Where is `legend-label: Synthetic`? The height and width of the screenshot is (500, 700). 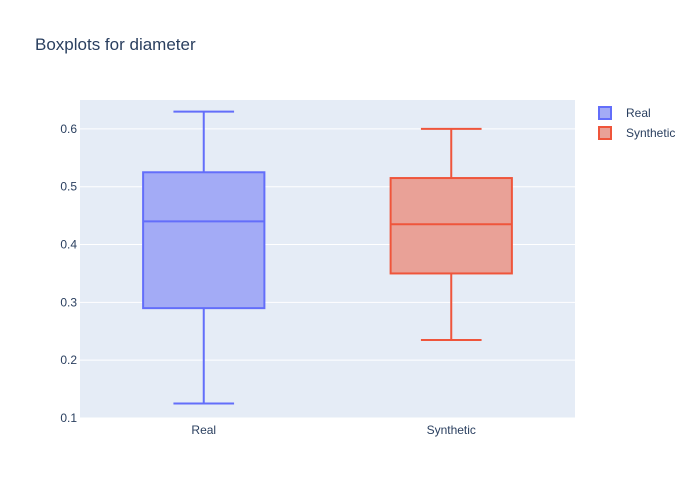 legend-label: Synthetic is located at coordinates (650, 133).